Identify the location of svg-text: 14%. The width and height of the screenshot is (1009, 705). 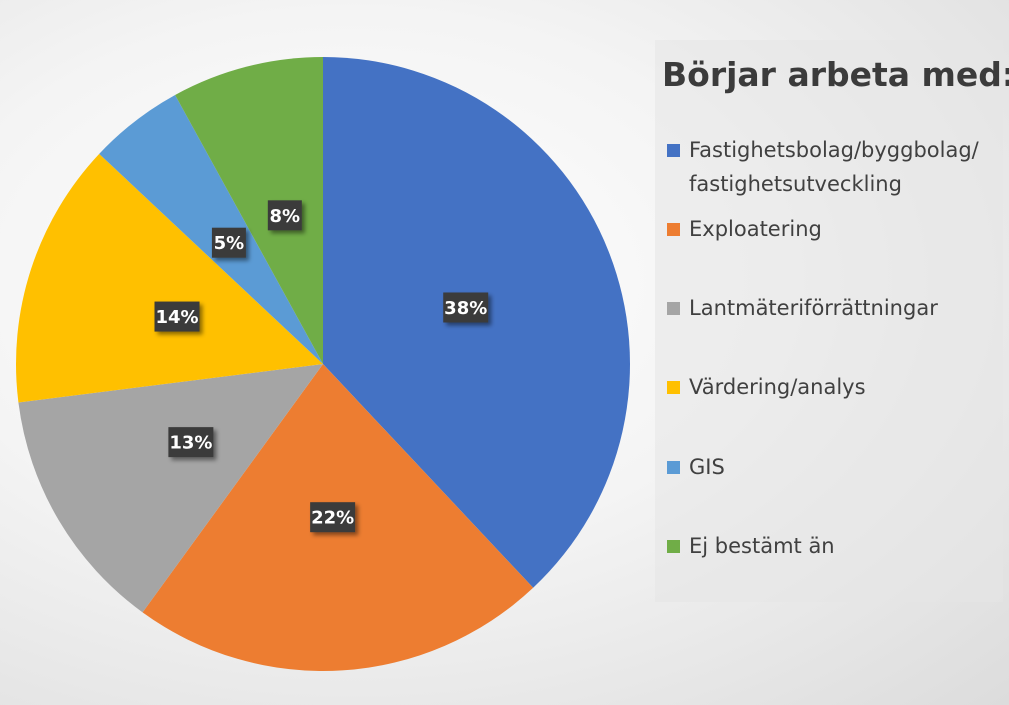
(176, 317).